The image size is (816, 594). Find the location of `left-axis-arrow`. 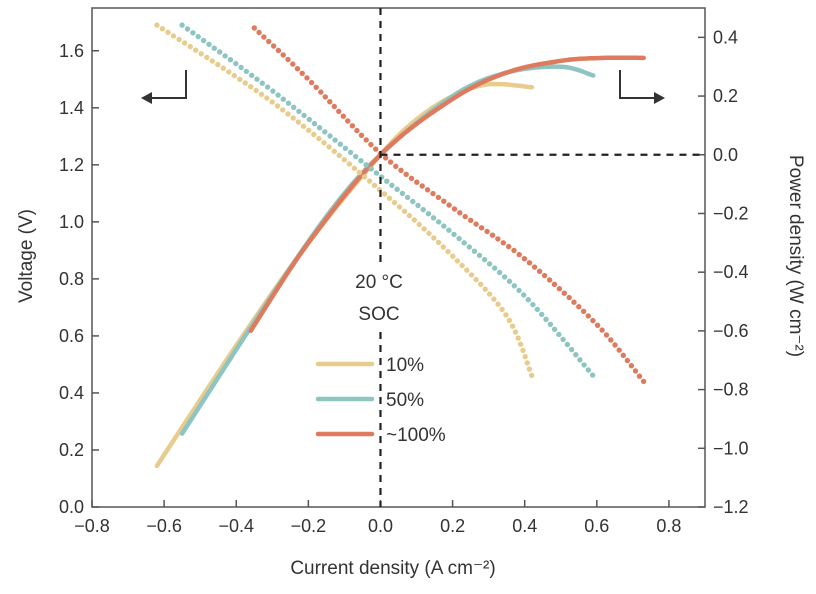

left-axis-arrow is located at coordinates (166, 84).